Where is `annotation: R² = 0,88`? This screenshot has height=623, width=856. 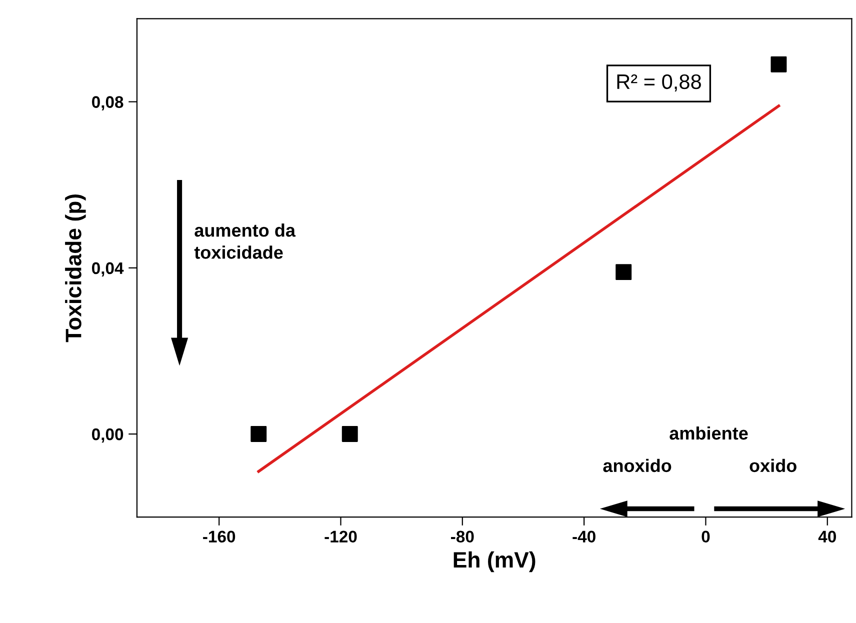
annotation: R² = 0,88 is located at coordinates (659, 83).